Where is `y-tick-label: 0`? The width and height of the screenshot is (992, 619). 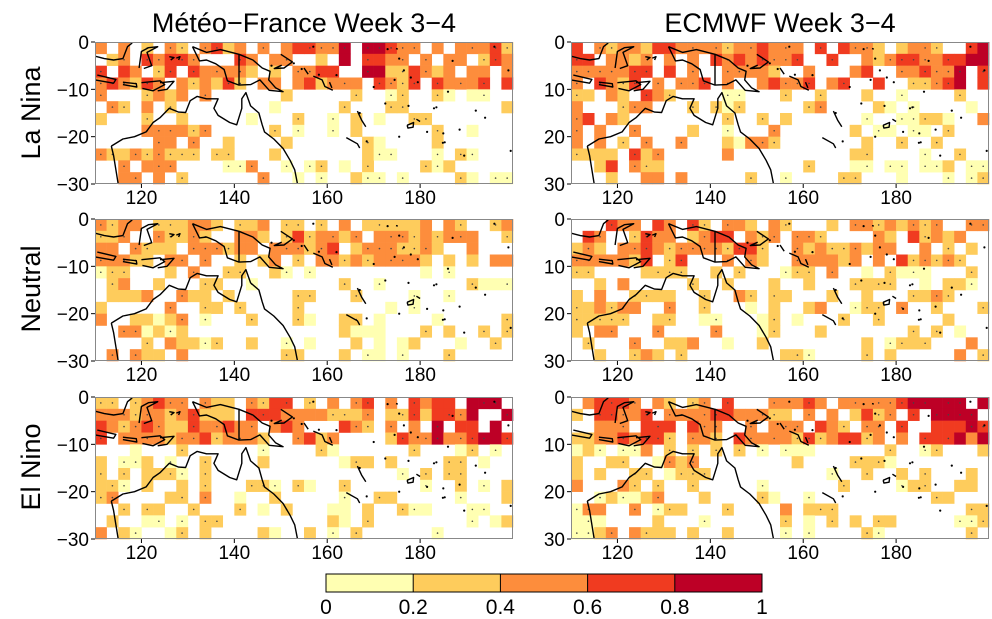
y-tick-label: 0 is located at coordinates (559, 398).